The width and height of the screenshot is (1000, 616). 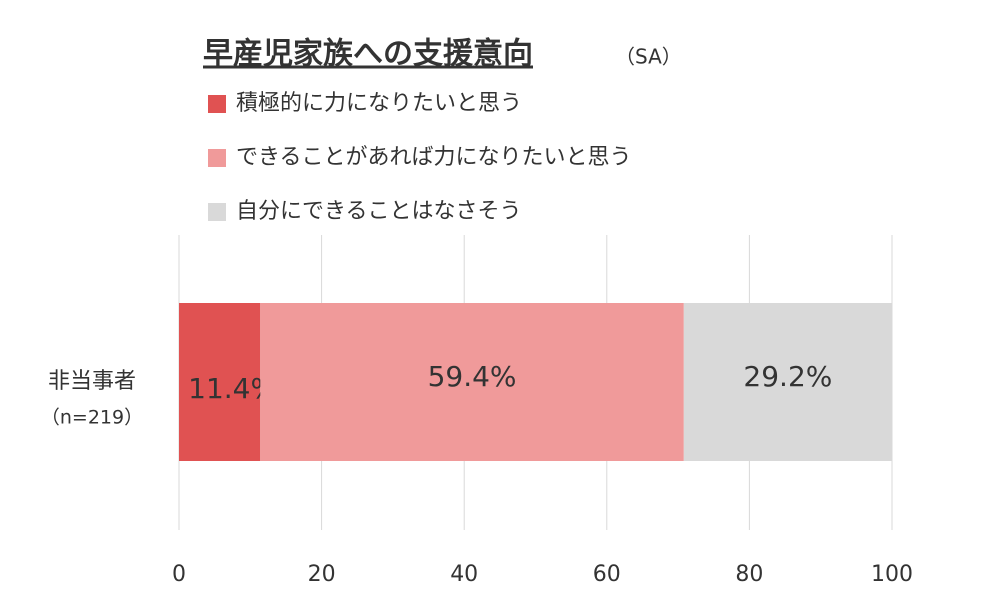 What do you see at coordinates (472, 376) in the screenshot?
I see `value-label: 59.4%` at bounding box center [472, 376].